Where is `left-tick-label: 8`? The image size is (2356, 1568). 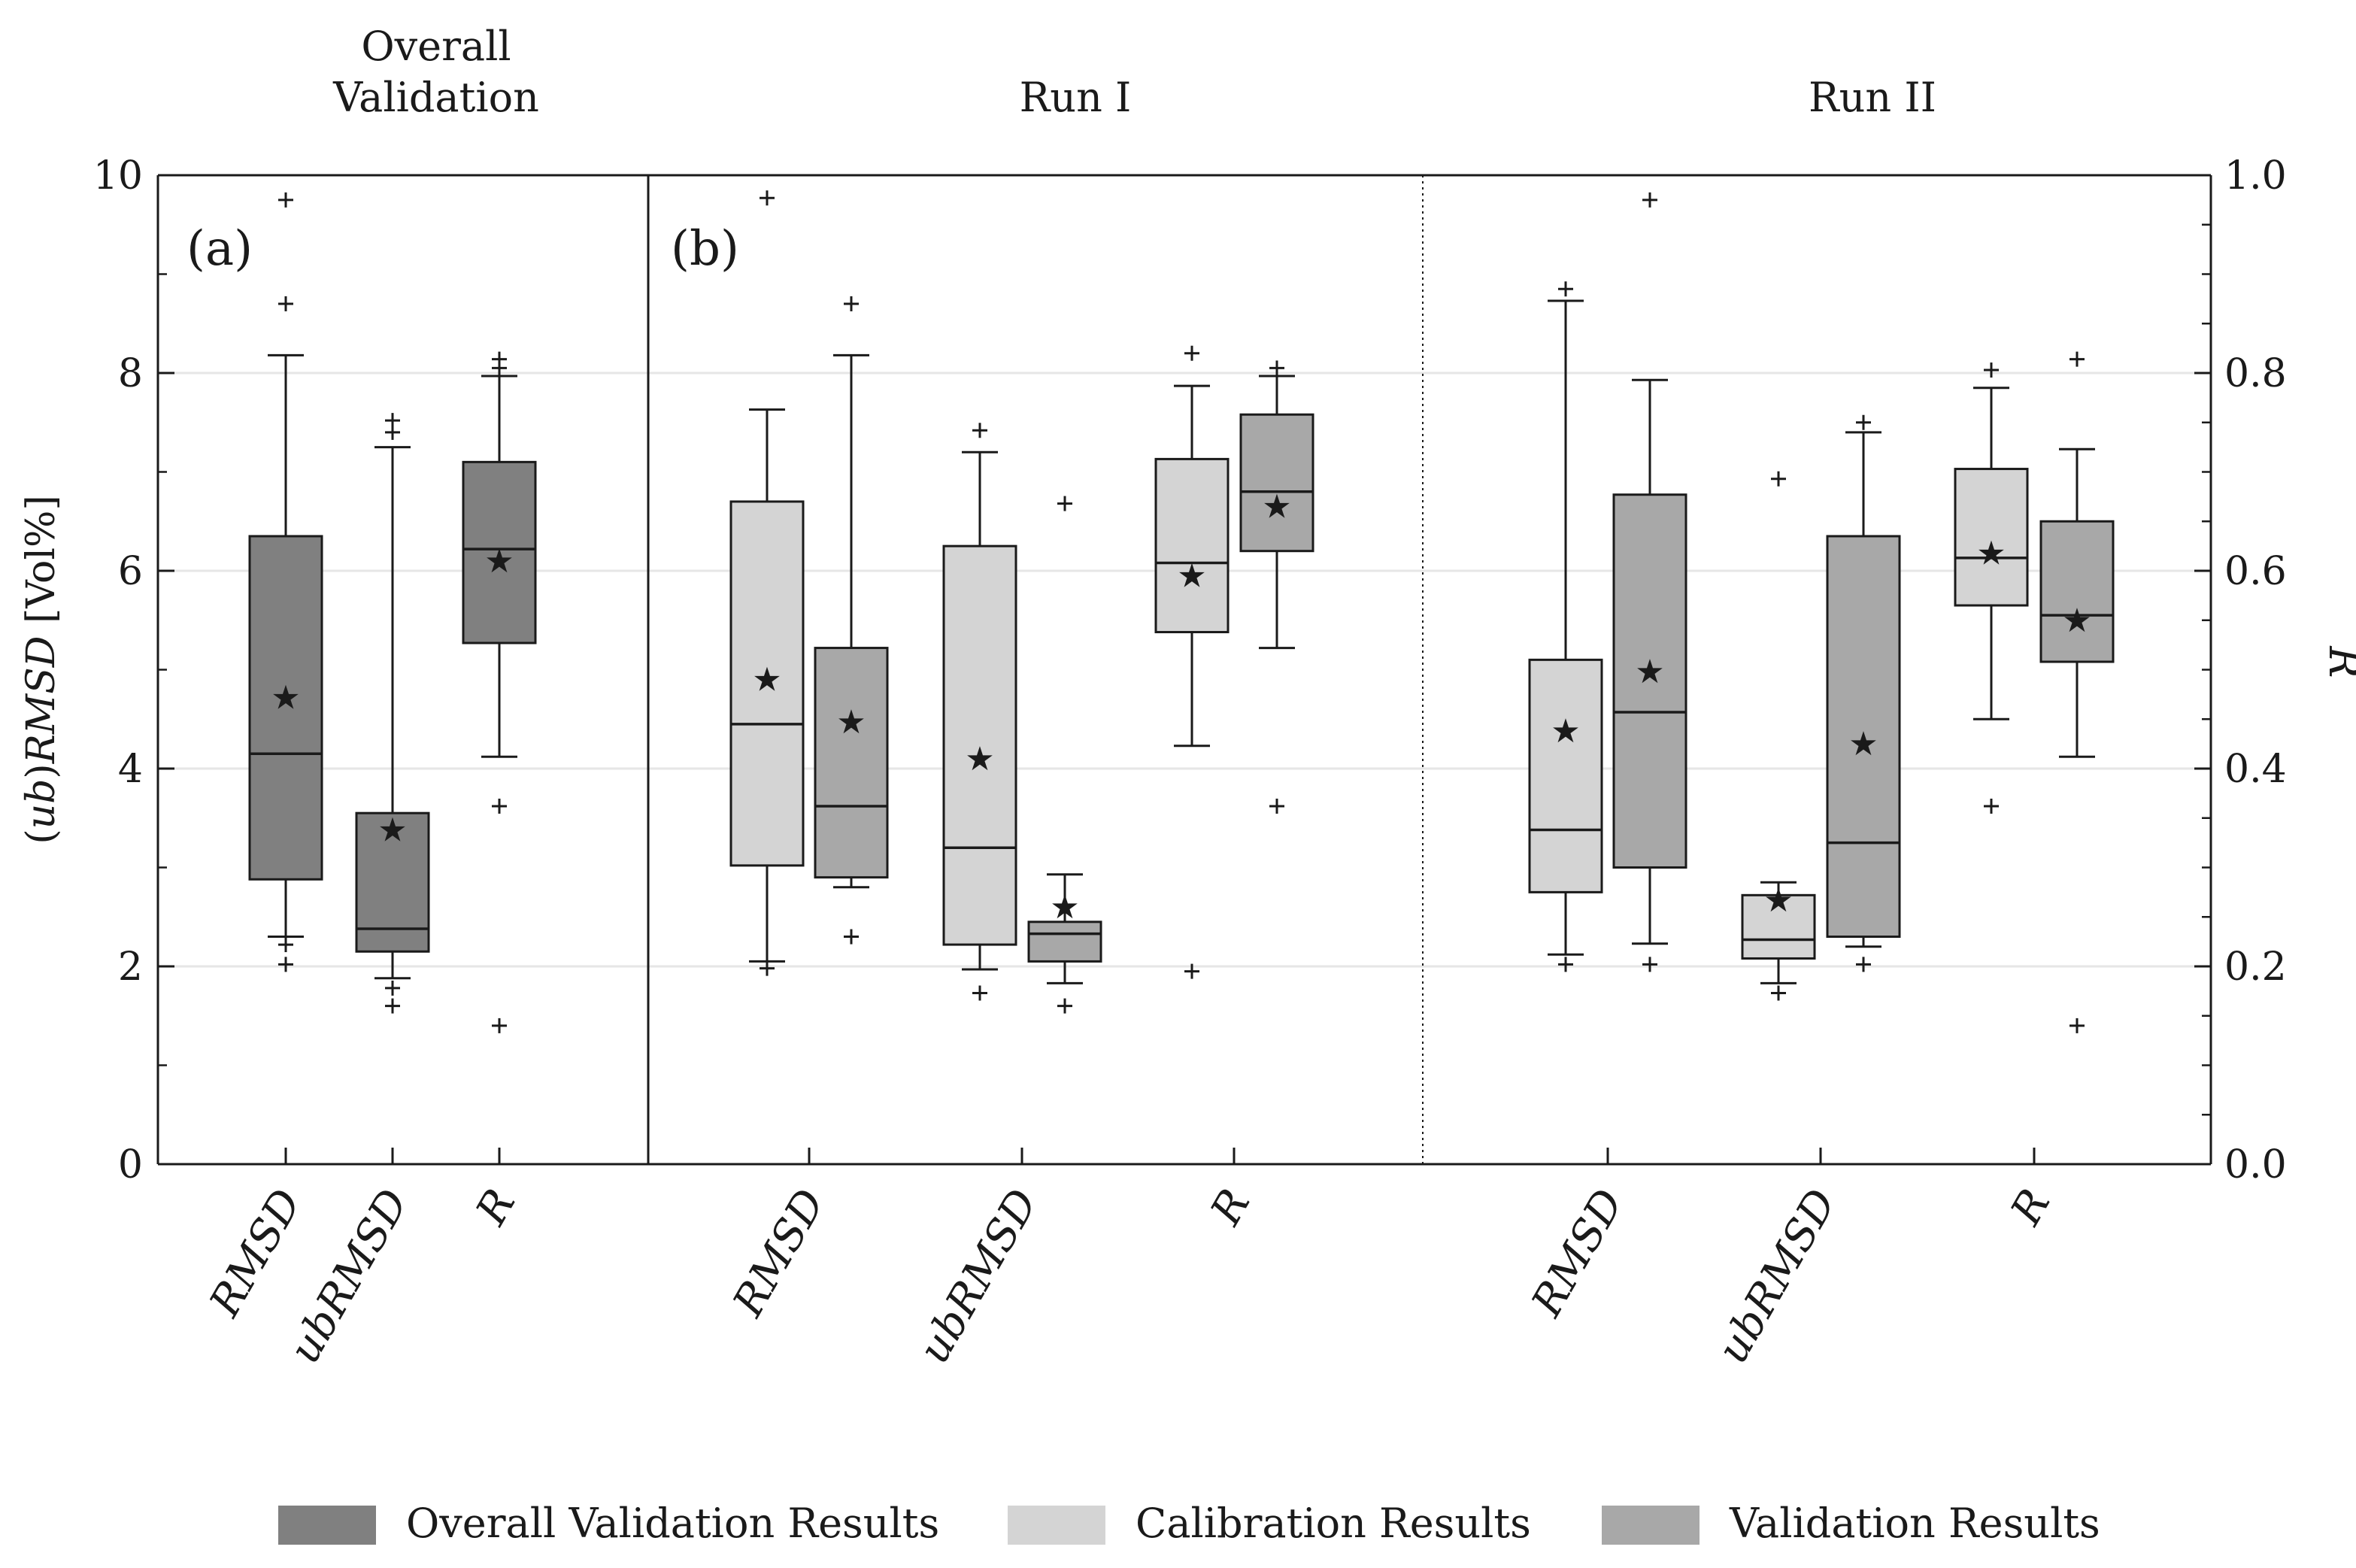 left-tick-label: 8 is located at coordinates (130, 374).